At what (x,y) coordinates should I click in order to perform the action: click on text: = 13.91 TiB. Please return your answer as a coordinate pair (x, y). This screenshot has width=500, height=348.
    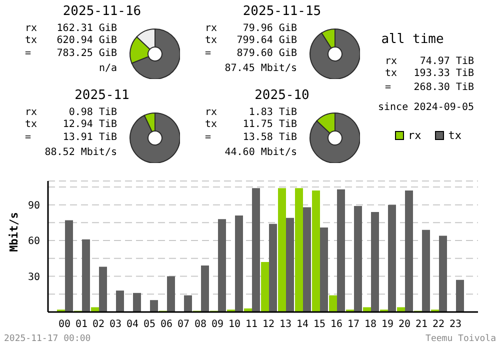
    Looking at the image, I should click on (71, 137).